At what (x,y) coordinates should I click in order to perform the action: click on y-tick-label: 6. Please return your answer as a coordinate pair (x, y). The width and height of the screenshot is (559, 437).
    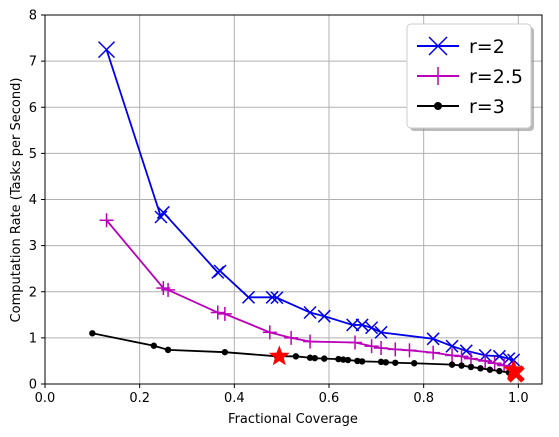
    Looking at the image, I should click on (33, 108).